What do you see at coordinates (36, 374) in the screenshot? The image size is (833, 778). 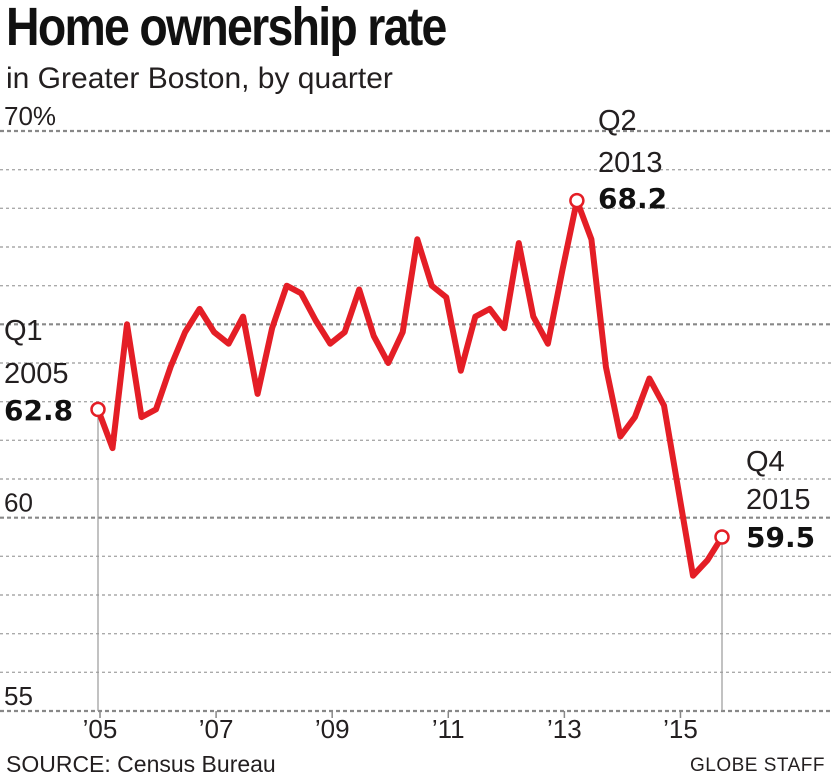 I see `annotation-year: 2005` at bounding box center [36, 374].